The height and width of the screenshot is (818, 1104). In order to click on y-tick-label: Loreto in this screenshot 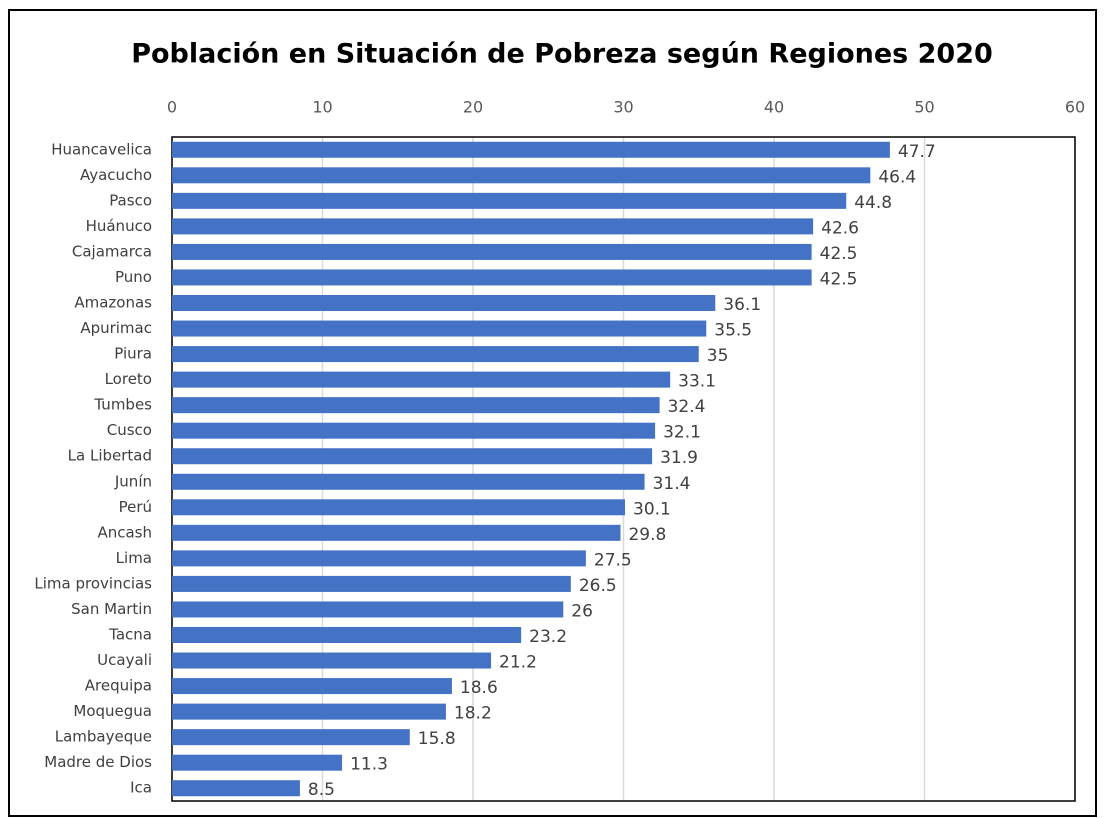, I will do `click(128, 379)`.